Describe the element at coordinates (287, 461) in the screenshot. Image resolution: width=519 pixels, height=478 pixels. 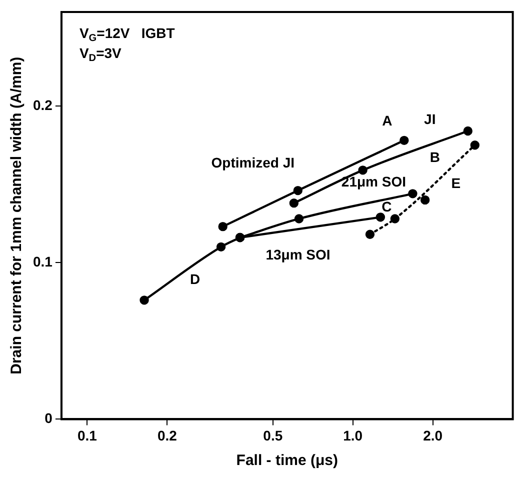
I see `x-axis-title: Fall - time (μs)` at that location.